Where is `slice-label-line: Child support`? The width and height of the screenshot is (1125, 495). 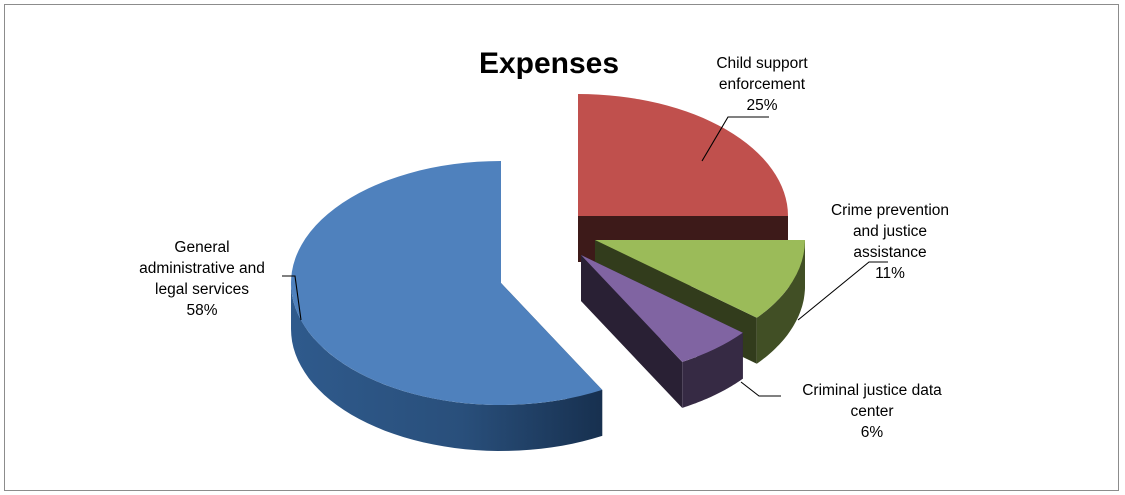
slice-label-line: Child support is located at coordinates (762, 63).